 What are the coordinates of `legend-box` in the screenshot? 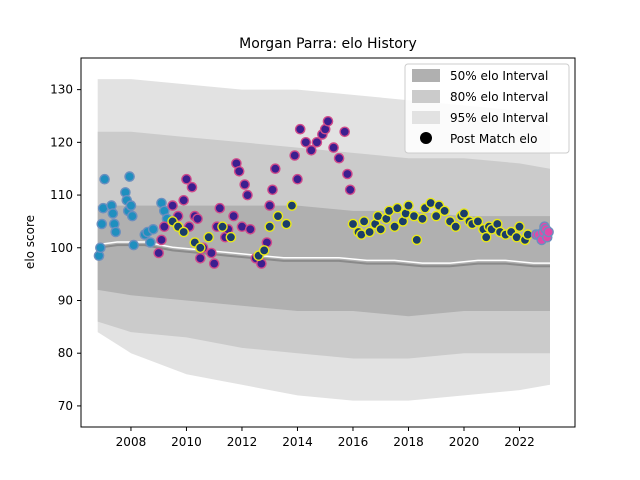 It's located at (487, 108).